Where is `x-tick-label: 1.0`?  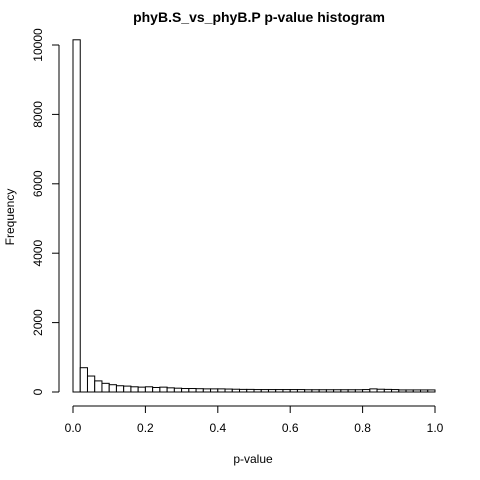 x-tick-label: 1.0 is located at coordinates (435, 428).